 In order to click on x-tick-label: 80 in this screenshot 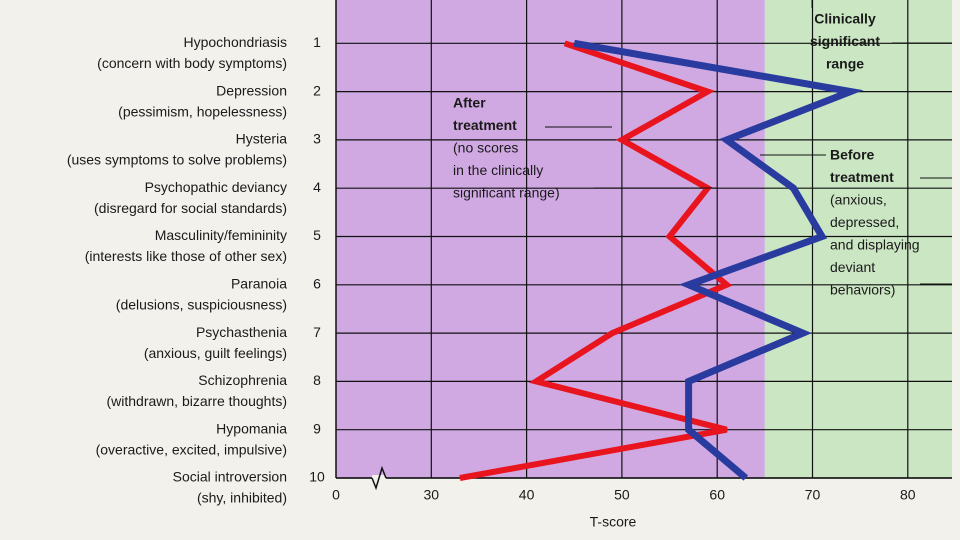, I will do `click(908, 495)`.